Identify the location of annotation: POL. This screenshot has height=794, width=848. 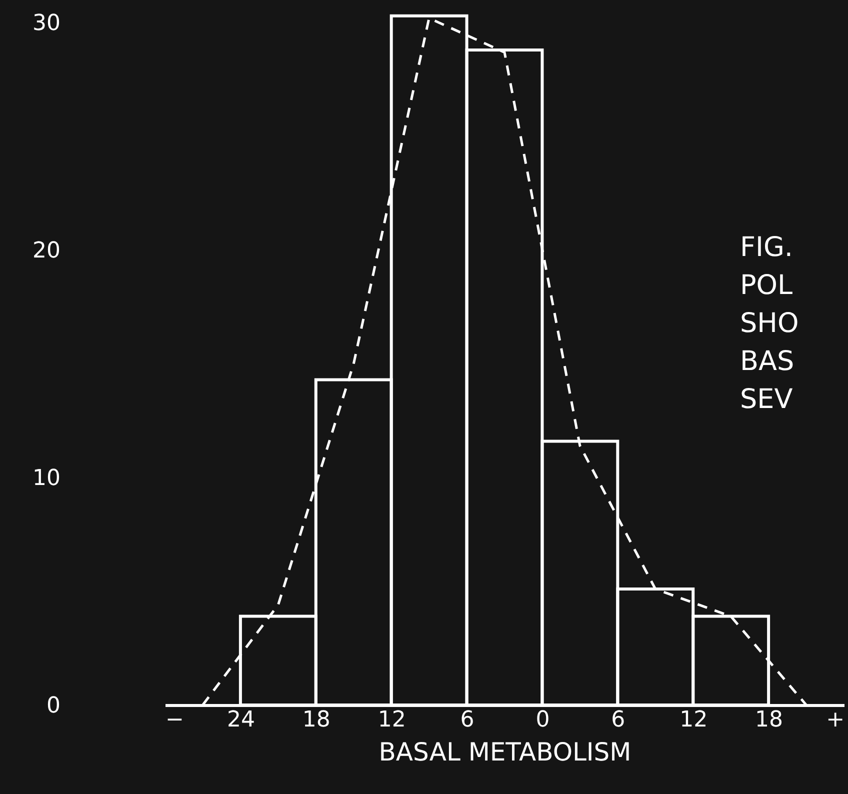
(766, 285).